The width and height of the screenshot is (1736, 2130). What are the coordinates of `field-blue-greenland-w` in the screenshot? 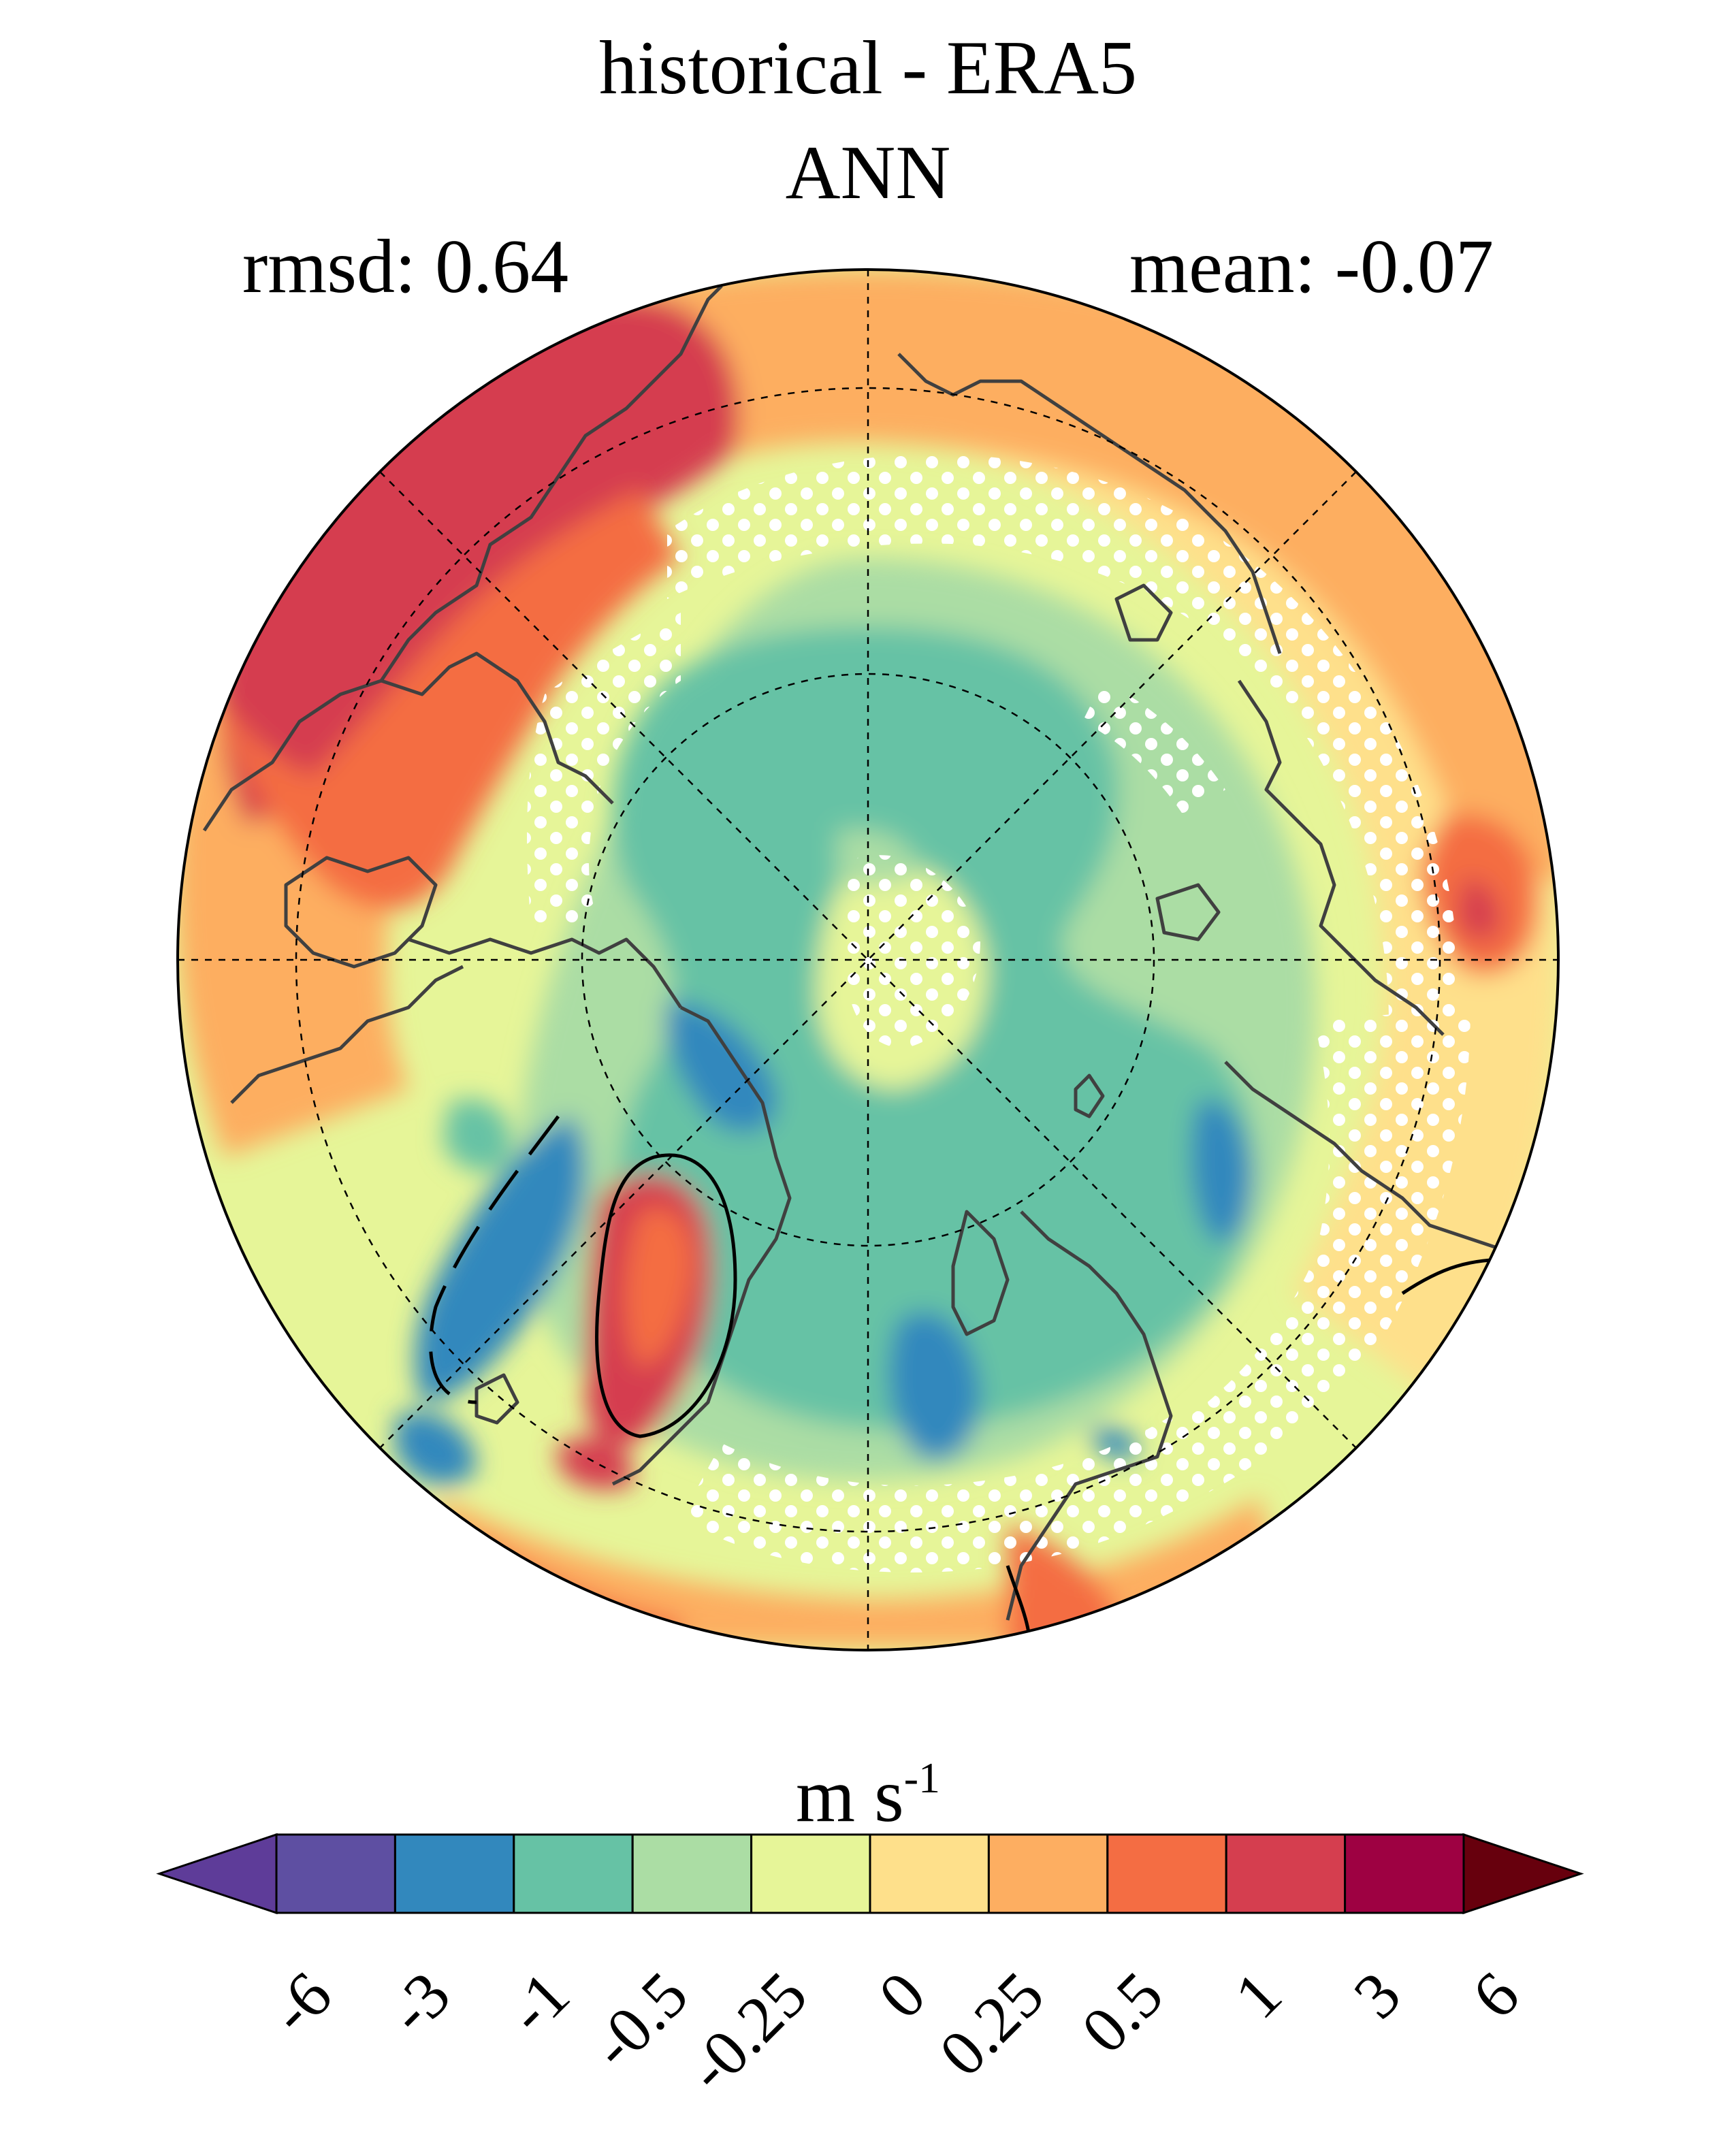 It's located at (500, 1259).